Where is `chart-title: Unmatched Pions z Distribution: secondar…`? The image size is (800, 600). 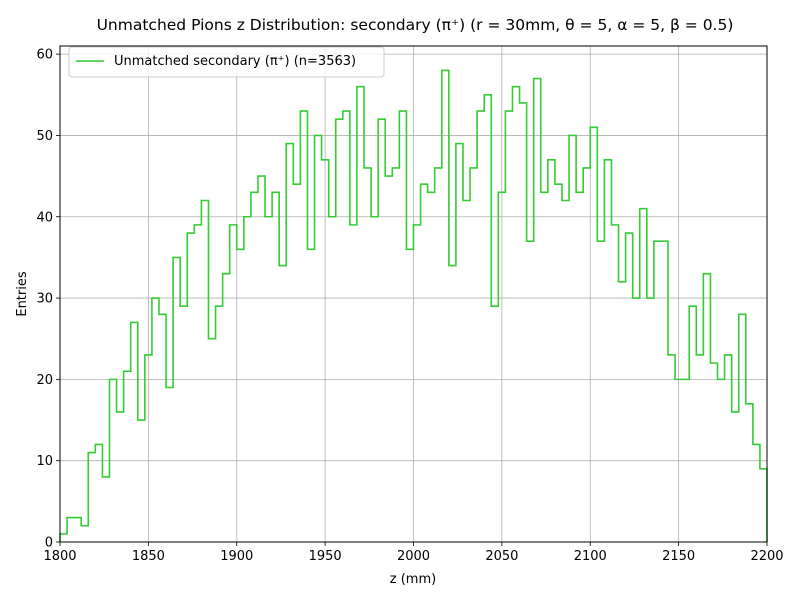 chart-title: Unmatched Pions z Distribution: secondar… is located at coordinates (415, 25).